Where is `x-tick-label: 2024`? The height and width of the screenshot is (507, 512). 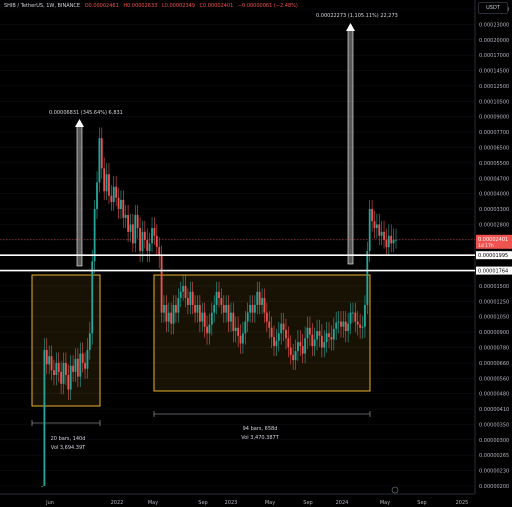
x-tick-label: 2024 is located at coordinates (342, 503).